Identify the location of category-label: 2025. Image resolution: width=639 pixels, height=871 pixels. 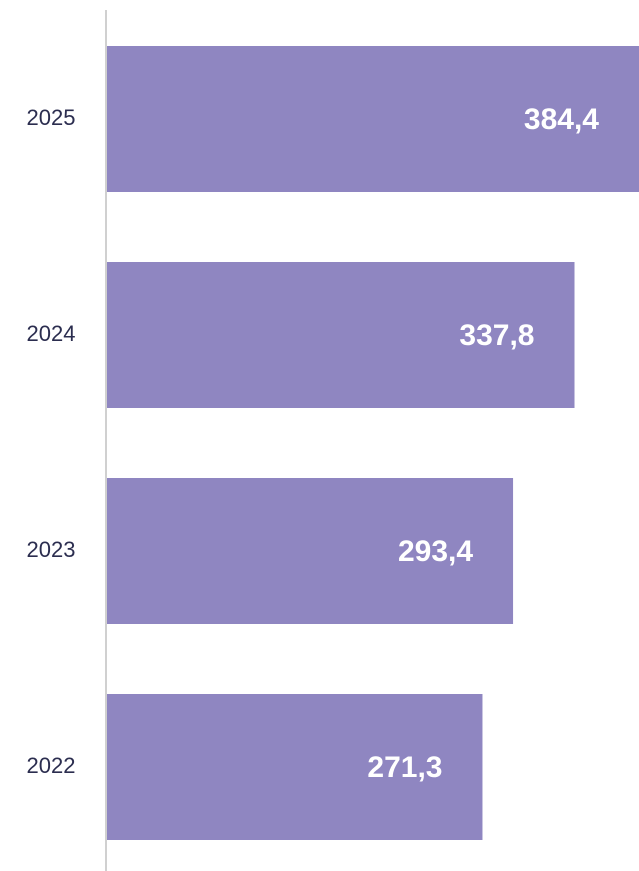
(51, 117).